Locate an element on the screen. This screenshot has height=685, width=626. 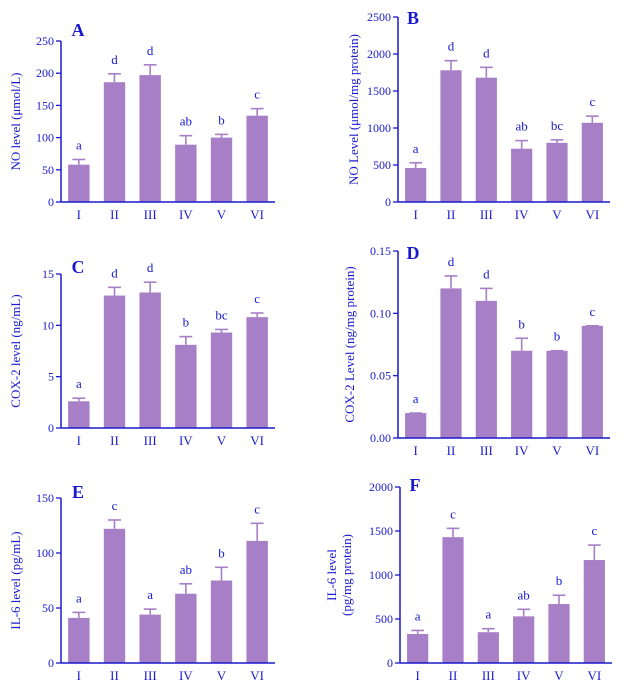
bar-c-II is located at coordinates (114, 361).